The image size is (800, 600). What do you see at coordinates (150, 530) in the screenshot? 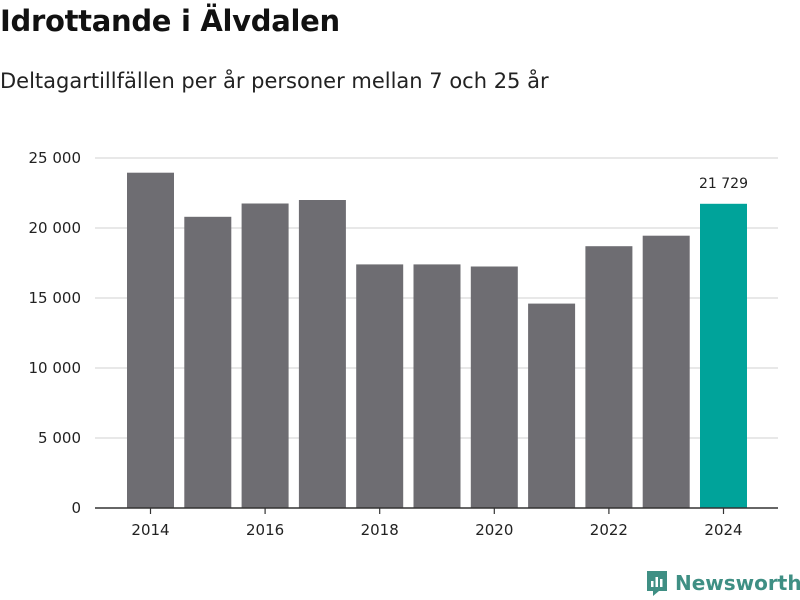
I see `x-tick-label: 2014` at bounding box center [150, 530].